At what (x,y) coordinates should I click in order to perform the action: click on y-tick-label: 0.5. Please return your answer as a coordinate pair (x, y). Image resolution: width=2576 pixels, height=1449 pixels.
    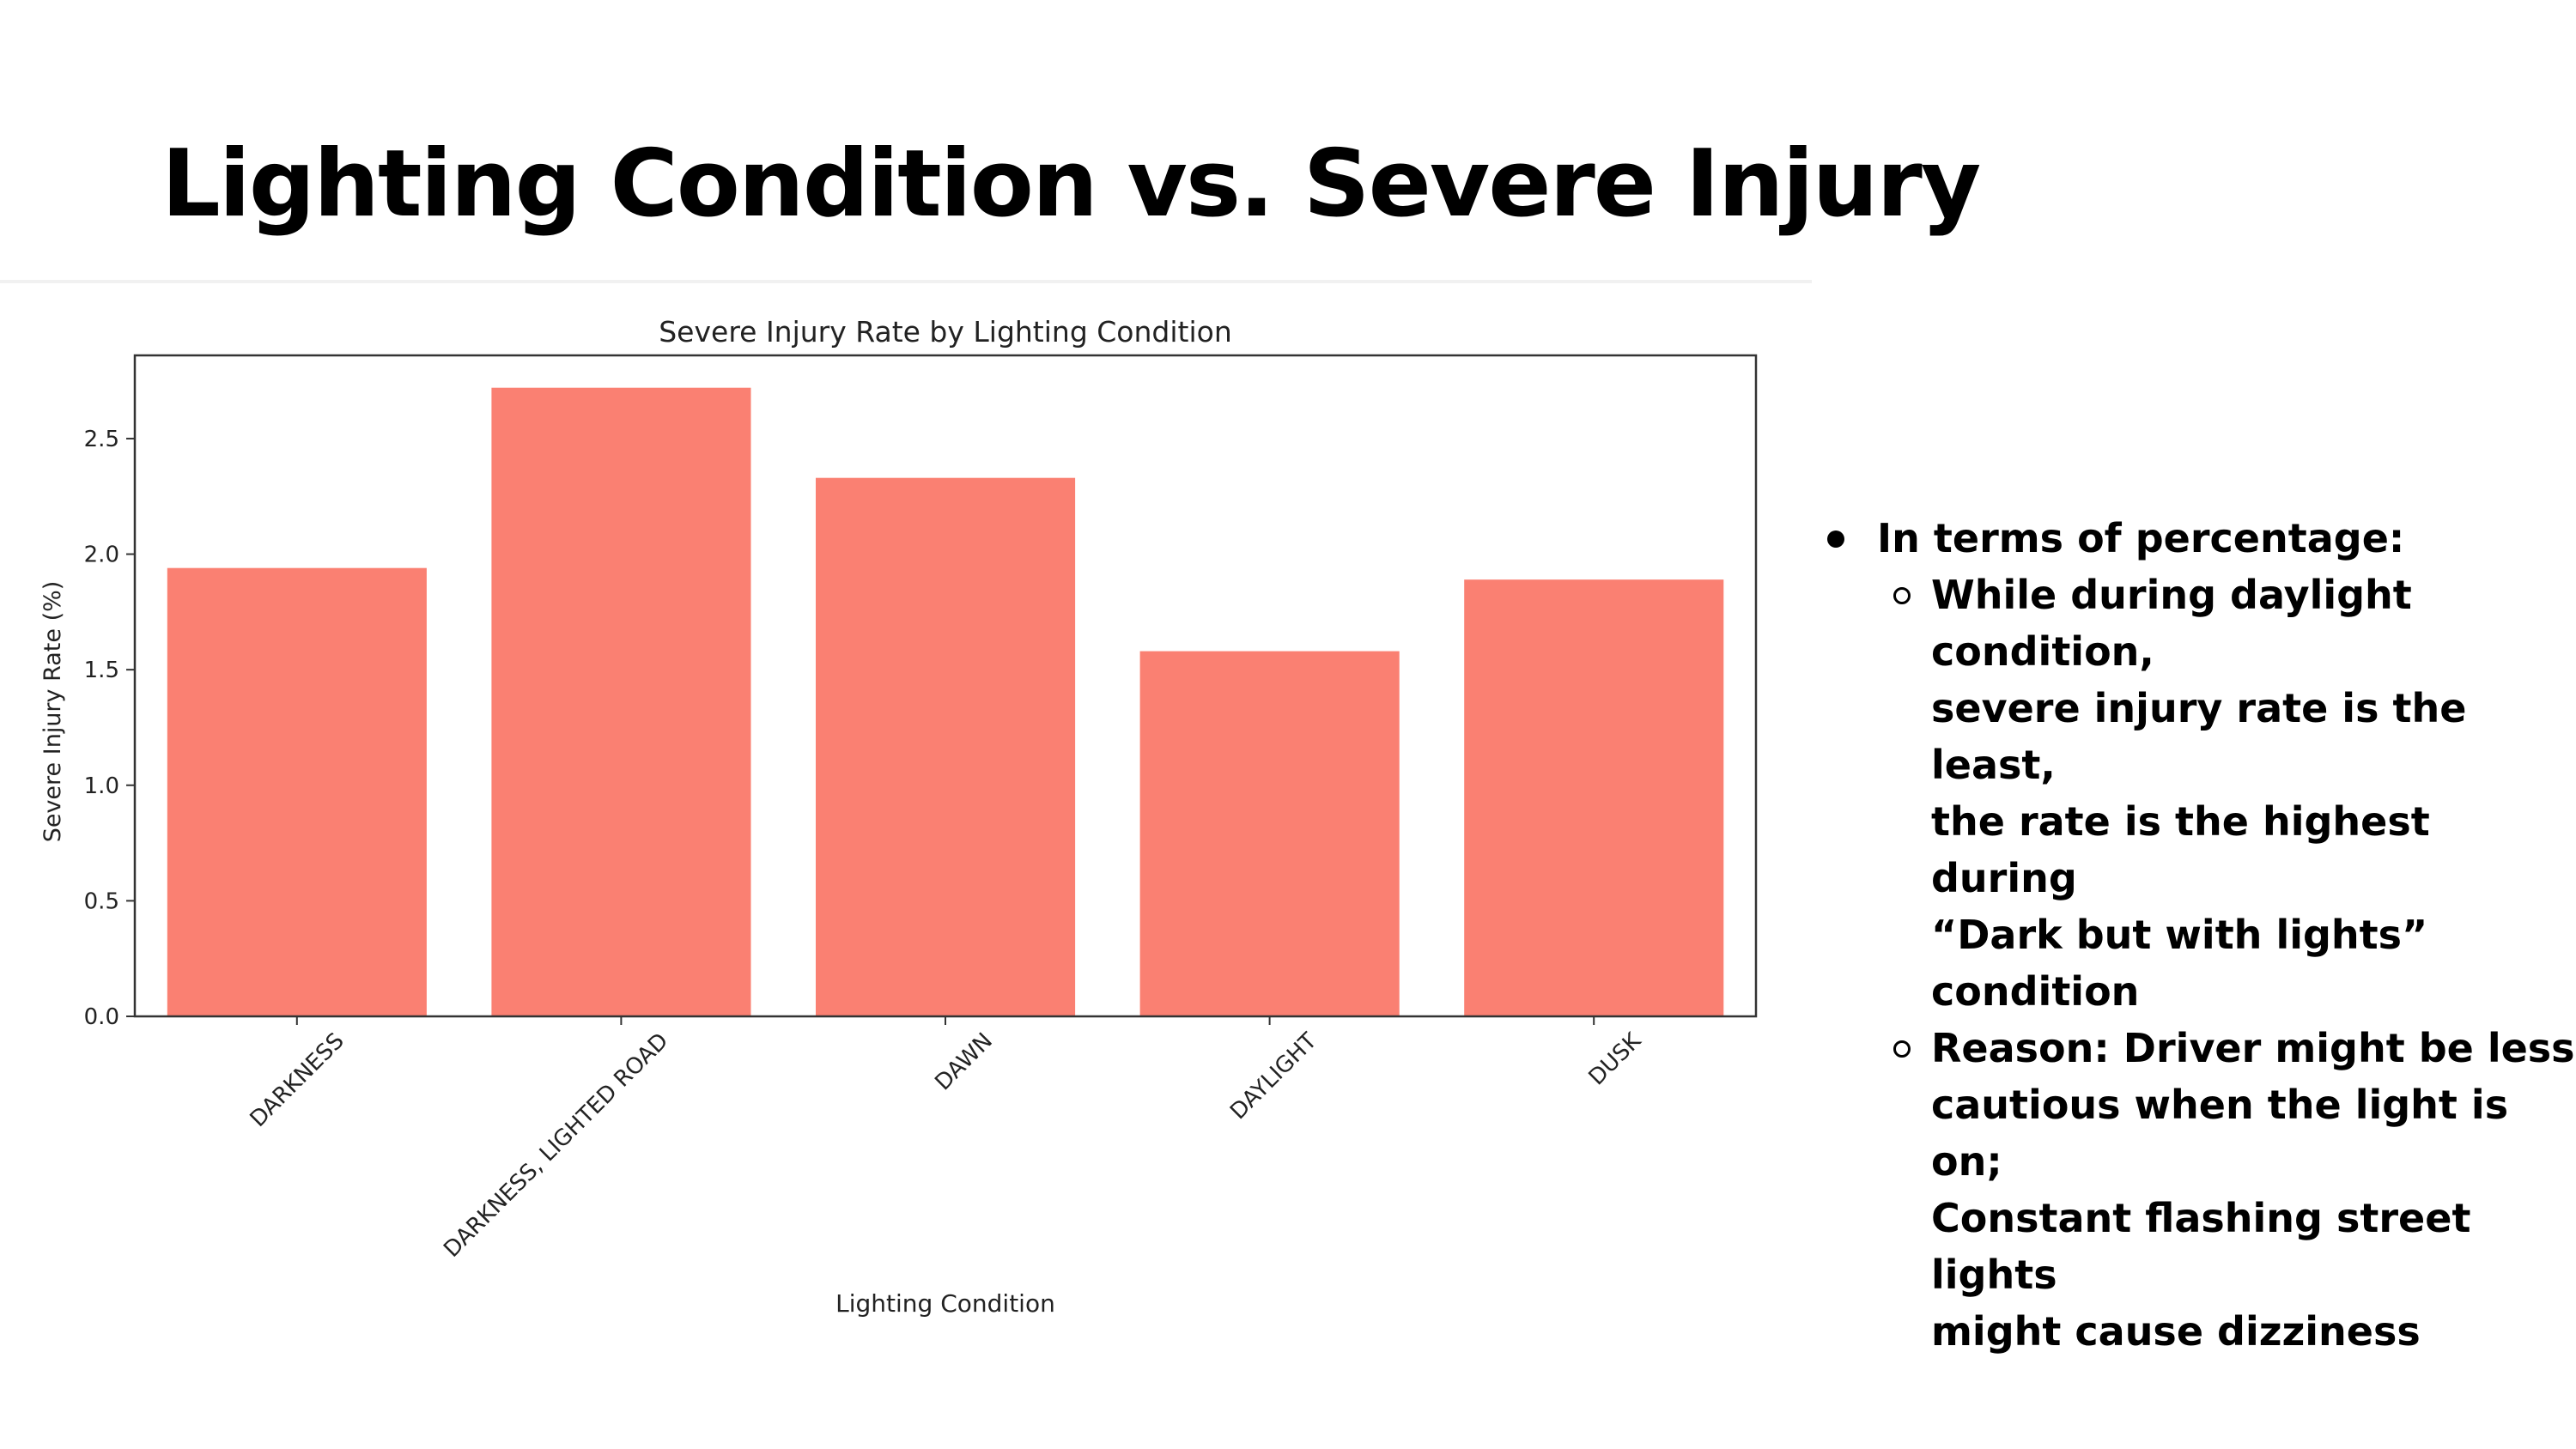
    Looking at the image, I should click on (101, 901).